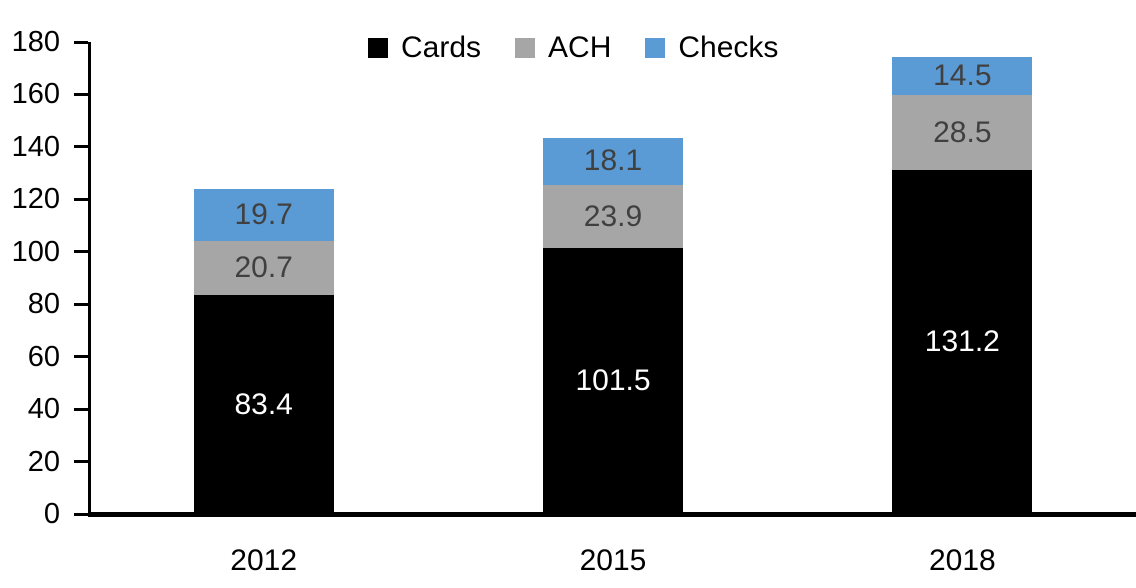 The image size is (1136, 588). I want to click on bar-value-label: 14.5, so click(962, 76).